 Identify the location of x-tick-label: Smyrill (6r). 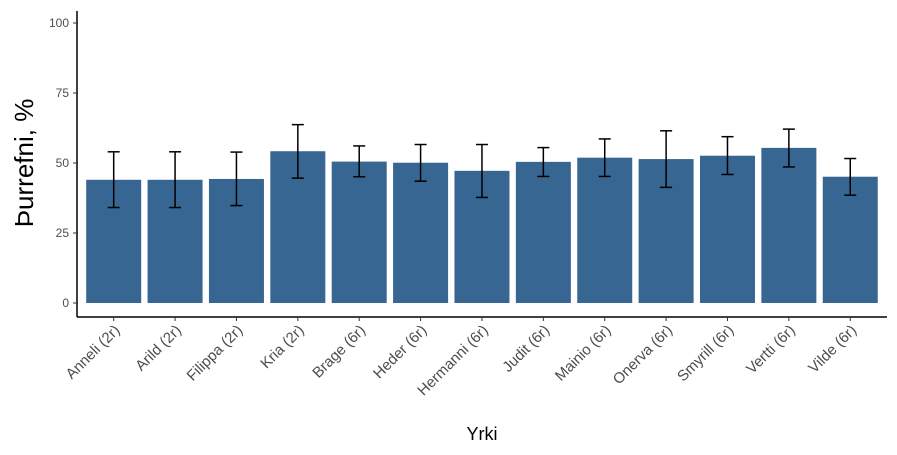
(705, 353).